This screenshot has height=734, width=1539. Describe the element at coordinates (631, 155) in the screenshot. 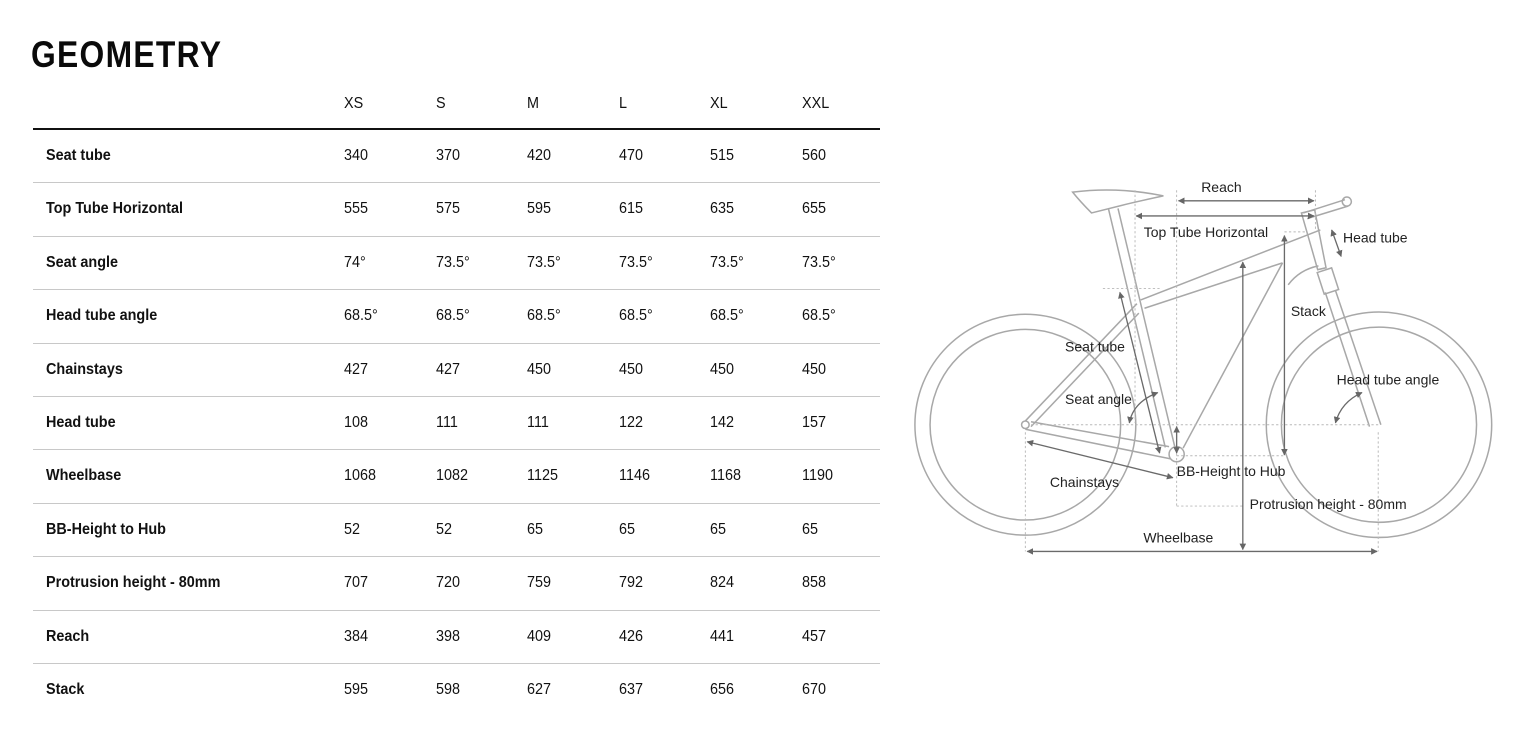

I see `row-value: 470` at that location.